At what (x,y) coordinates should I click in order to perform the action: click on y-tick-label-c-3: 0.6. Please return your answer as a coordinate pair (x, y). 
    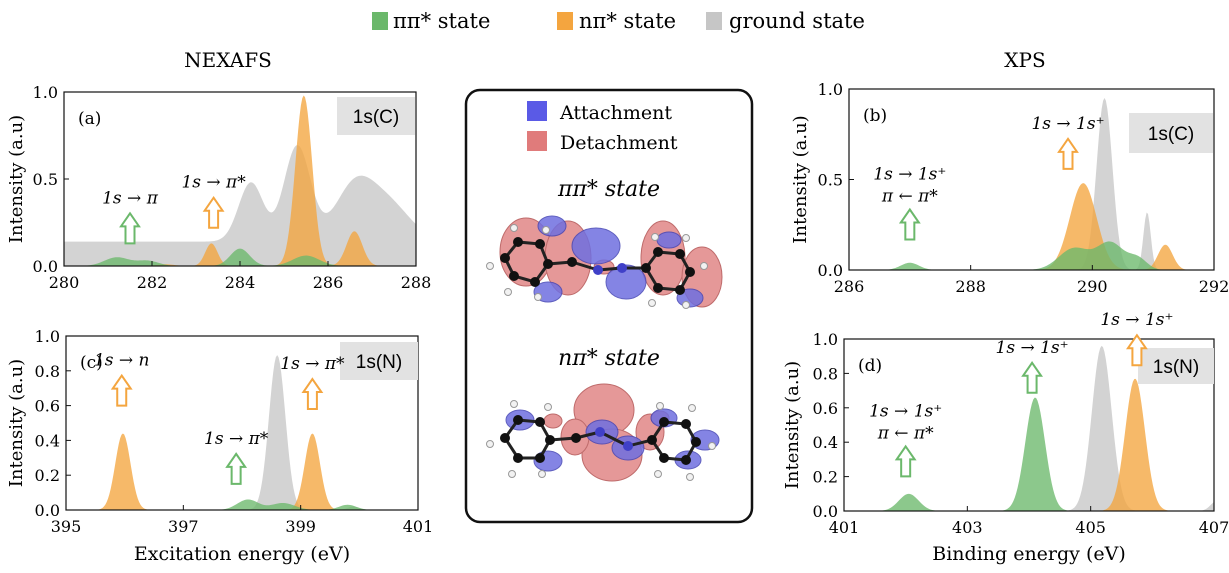
    Looking at the image, I should click on (47, 406).